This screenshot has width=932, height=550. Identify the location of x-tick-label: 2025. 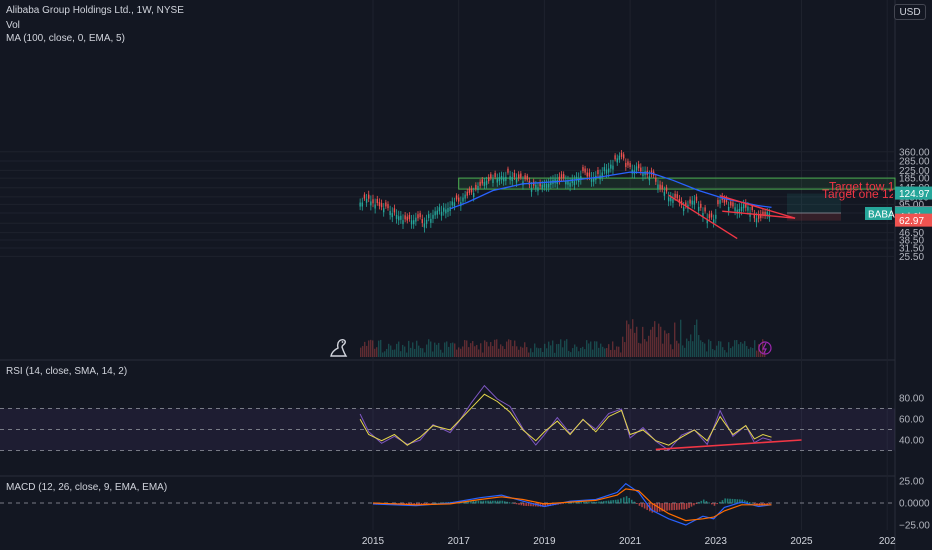
(801, 541).